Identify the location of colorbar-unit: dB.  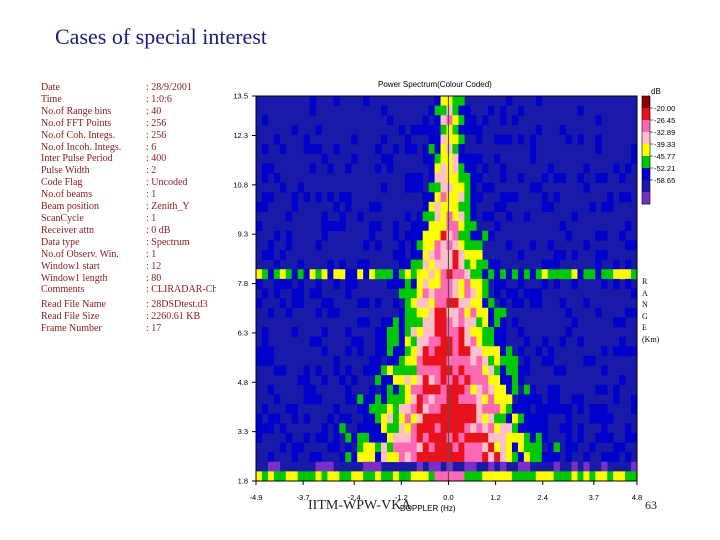
(656, 91).